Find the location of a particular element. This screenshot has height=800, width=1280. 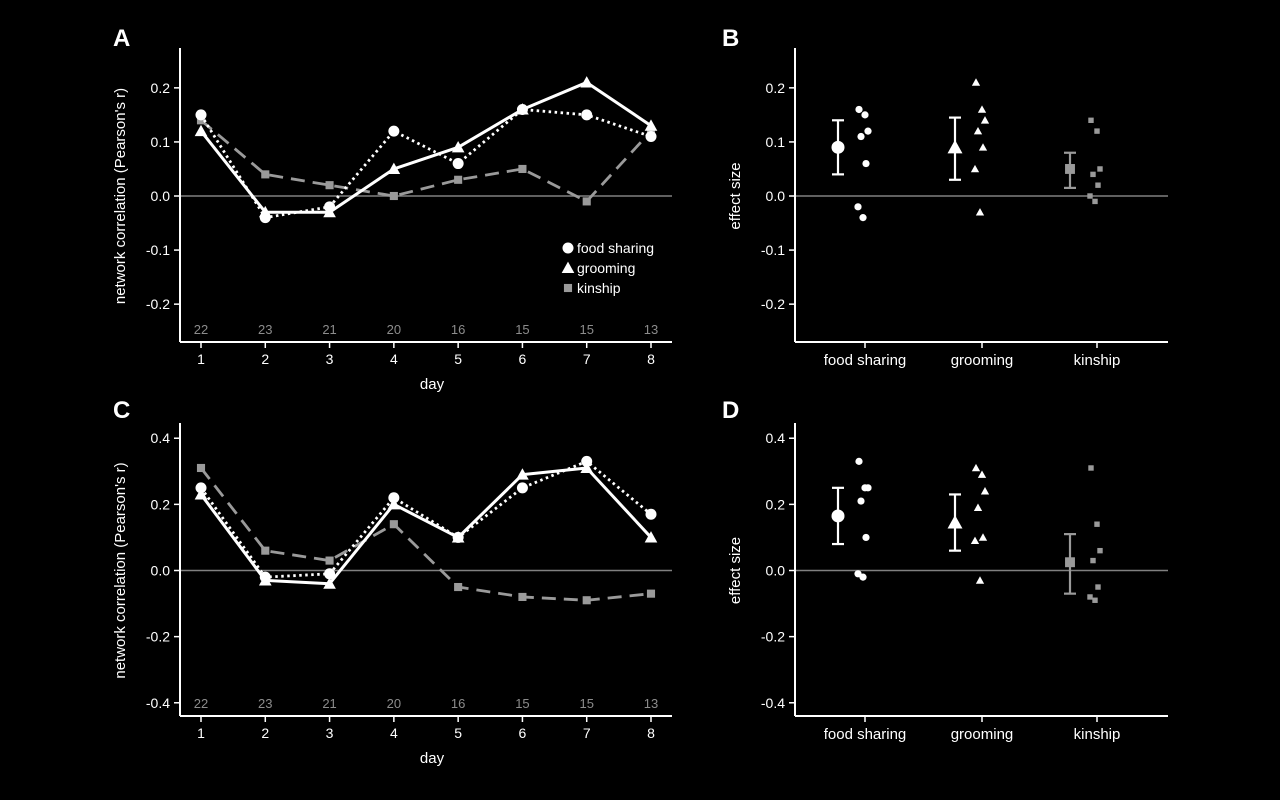

x-tick-label: 8 is located at coordinates (651, 359).